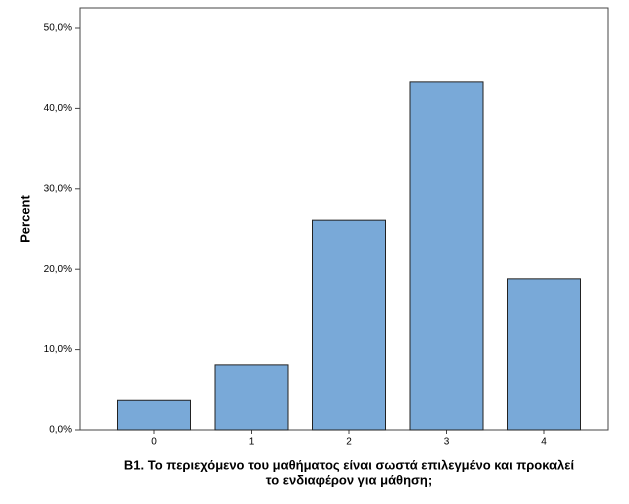 This screenshot has height=504, width=629. I want to click on y-tick-label: 30,0%, so click(58, 188).